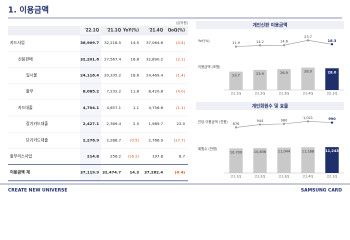 The height and width of the screenshot is (240, 350). Describe the element at coordinates (332, 72) in the screenshot. I see `bar-label: 28.0` at that location.